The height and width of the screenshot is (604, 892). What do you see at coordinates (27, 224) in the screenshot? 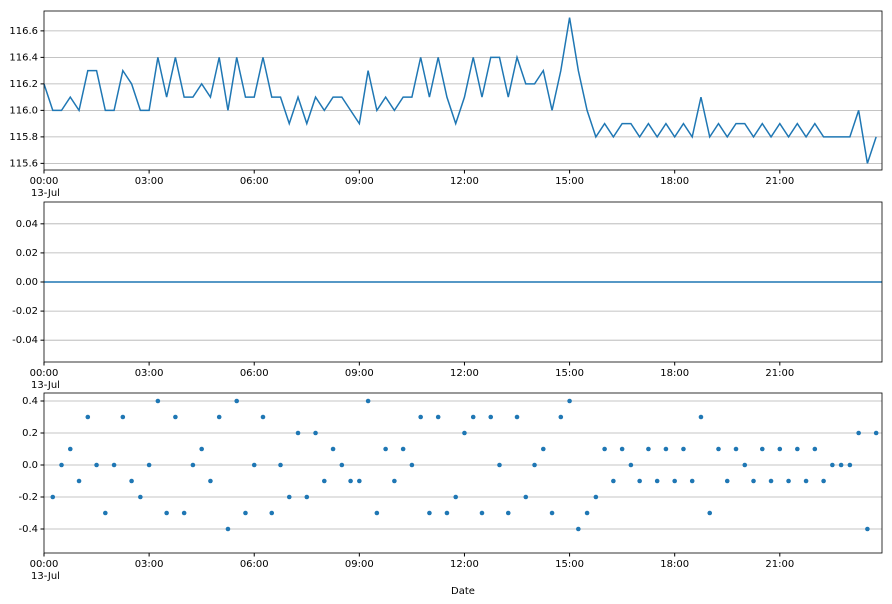
I see `y-tick-label: 0.04` at bounding box center [27, 224].